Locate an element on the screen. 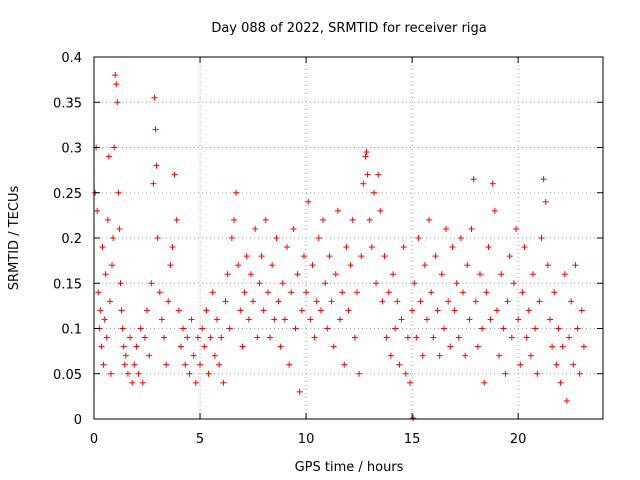 This screenshot has width=640, height=480. y-tick-label: 0 is located at coordinates (78, 420).